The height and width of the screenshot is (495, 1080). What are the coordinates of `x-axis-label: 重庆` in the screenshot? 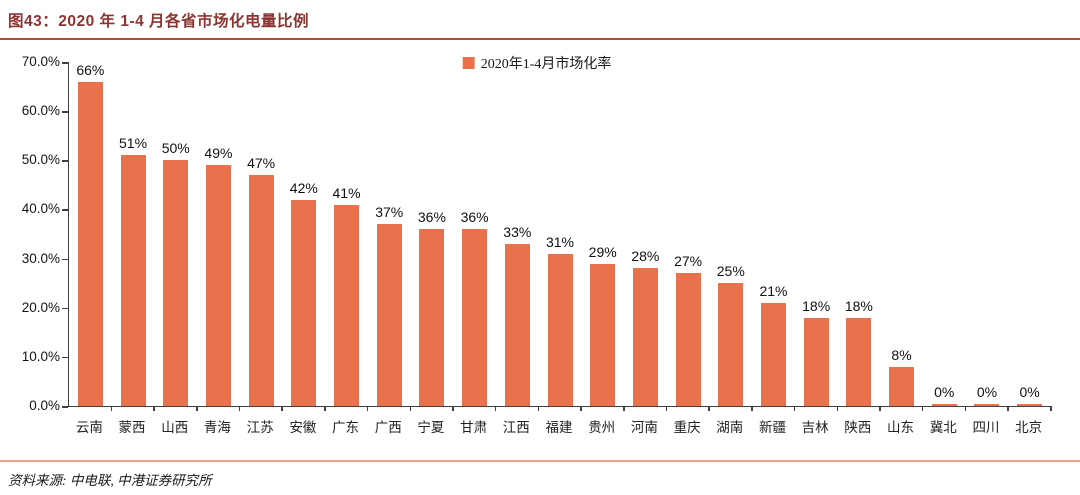 It's located at (687, 427).